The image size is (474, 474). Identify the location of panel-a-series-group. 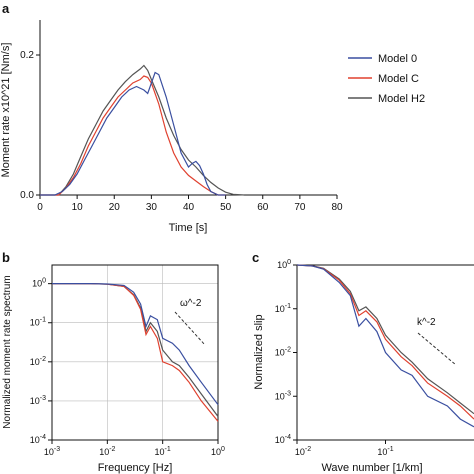
(142, 130).